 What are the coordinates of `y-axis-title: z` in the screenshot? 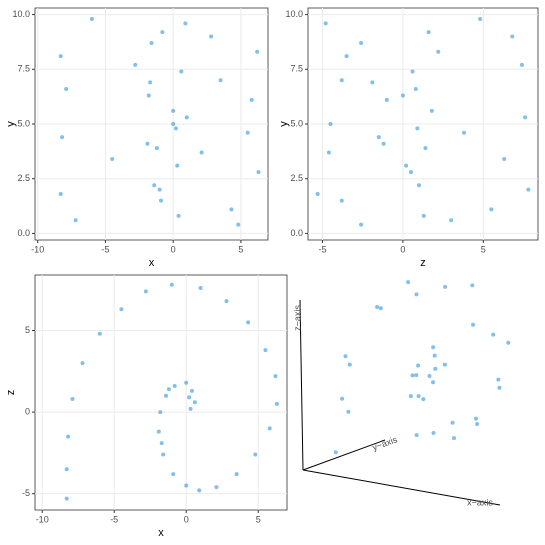 It's located at (11, 393).